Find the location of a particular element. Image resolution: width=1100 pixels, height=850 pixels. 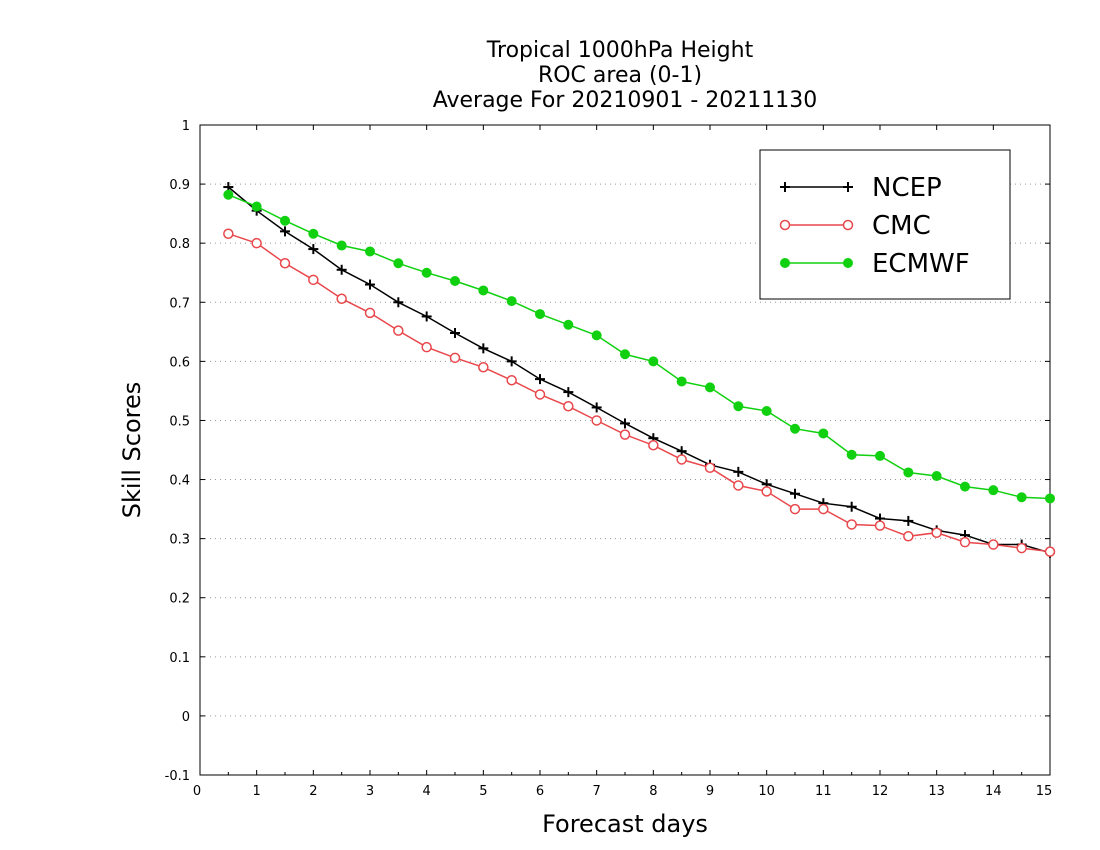

chart-title-line-1: Tropical 1000hPa Height is located at coordinates (620, 50).